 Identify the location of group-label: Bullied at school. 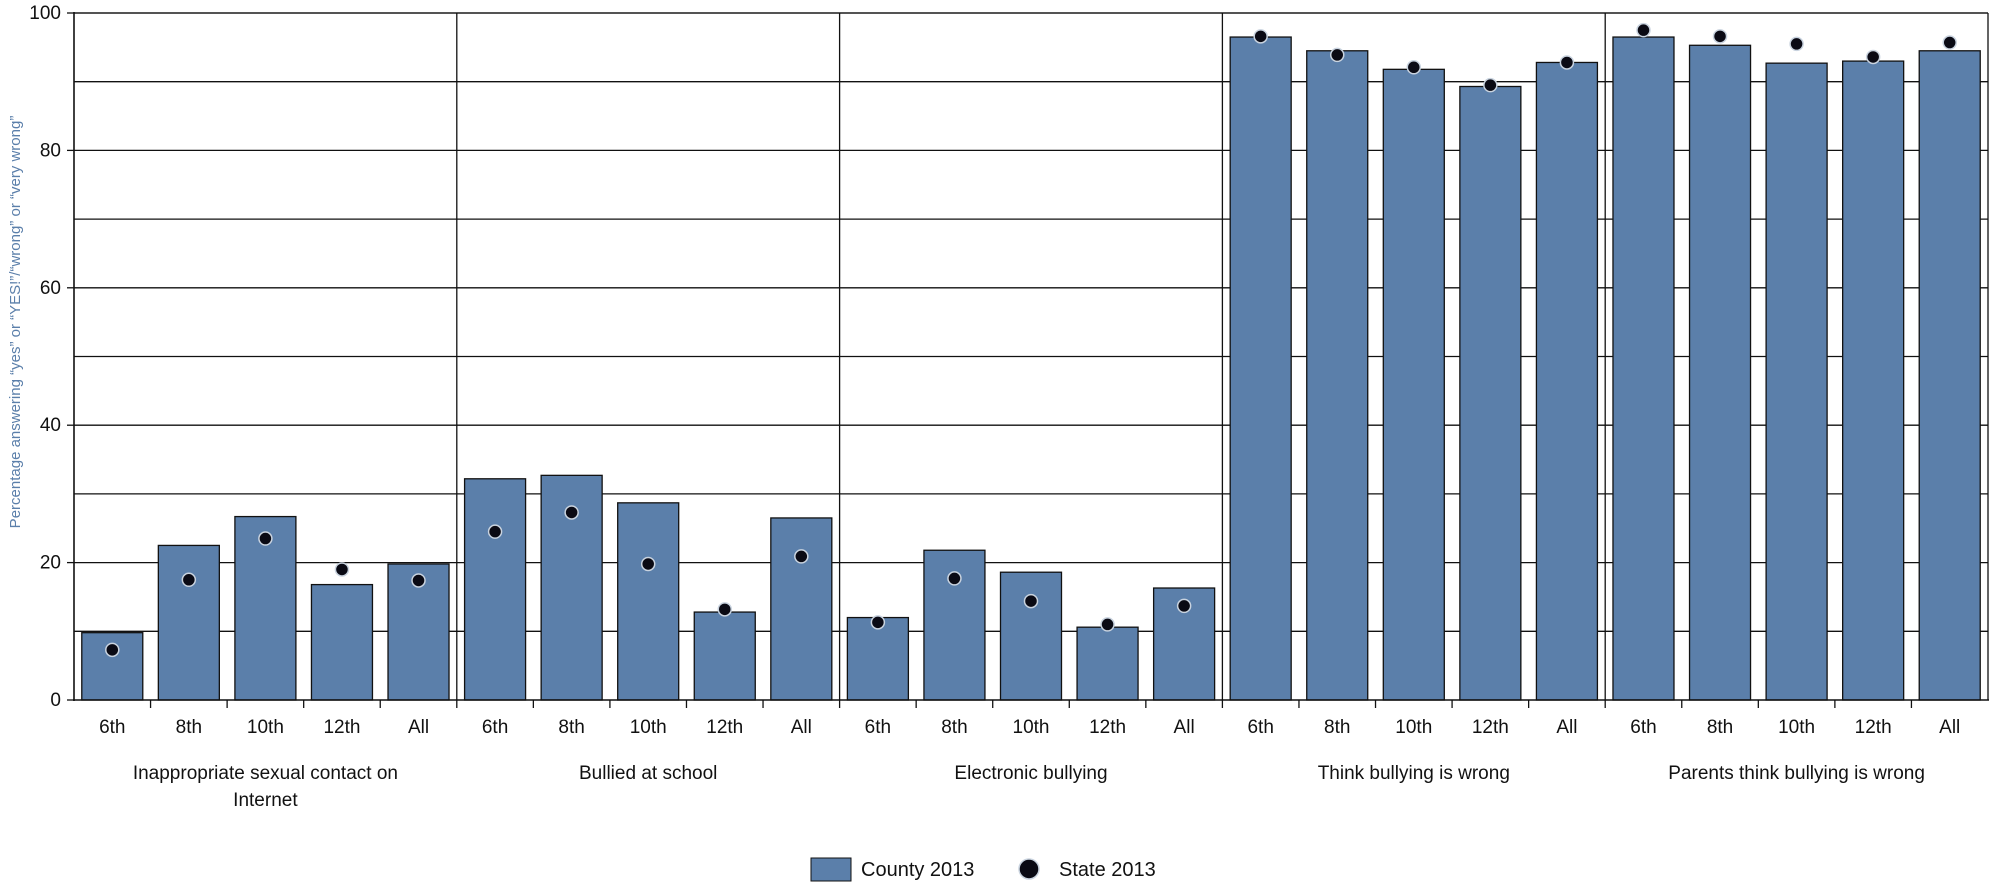
(648, 773).